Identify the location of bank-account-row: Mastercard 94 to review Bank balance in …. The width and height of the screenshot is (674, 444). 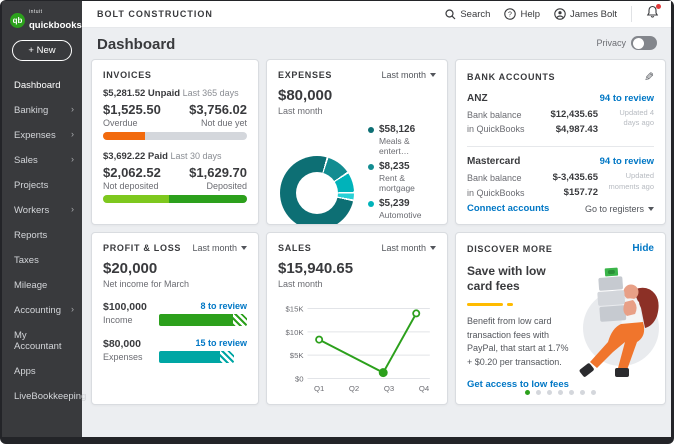
(560, 178).